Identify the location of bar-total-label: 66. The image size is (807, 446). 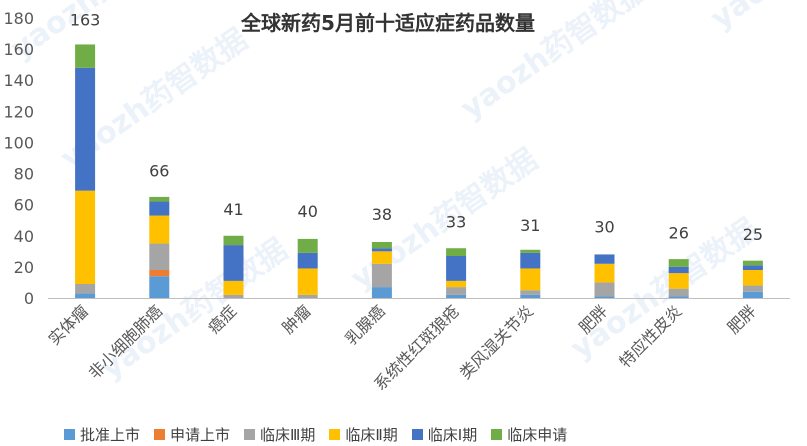
(159, 170).